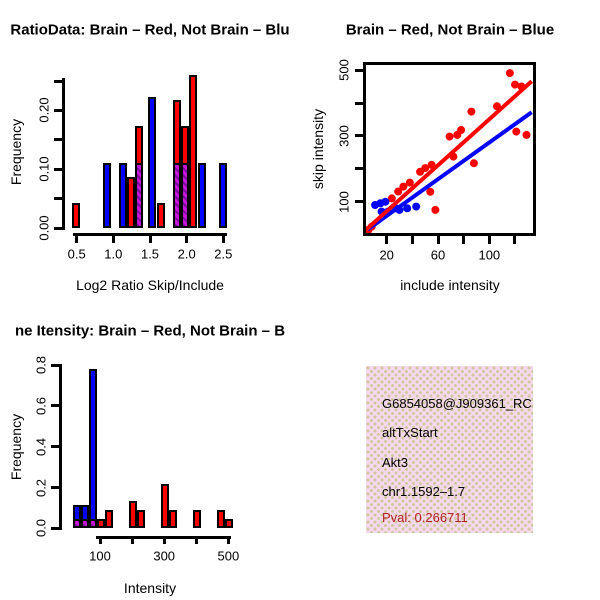 This screenshot has width=600, height=600. I want to click on locus-text: chr1.1592–1.7, so click(424, 491).